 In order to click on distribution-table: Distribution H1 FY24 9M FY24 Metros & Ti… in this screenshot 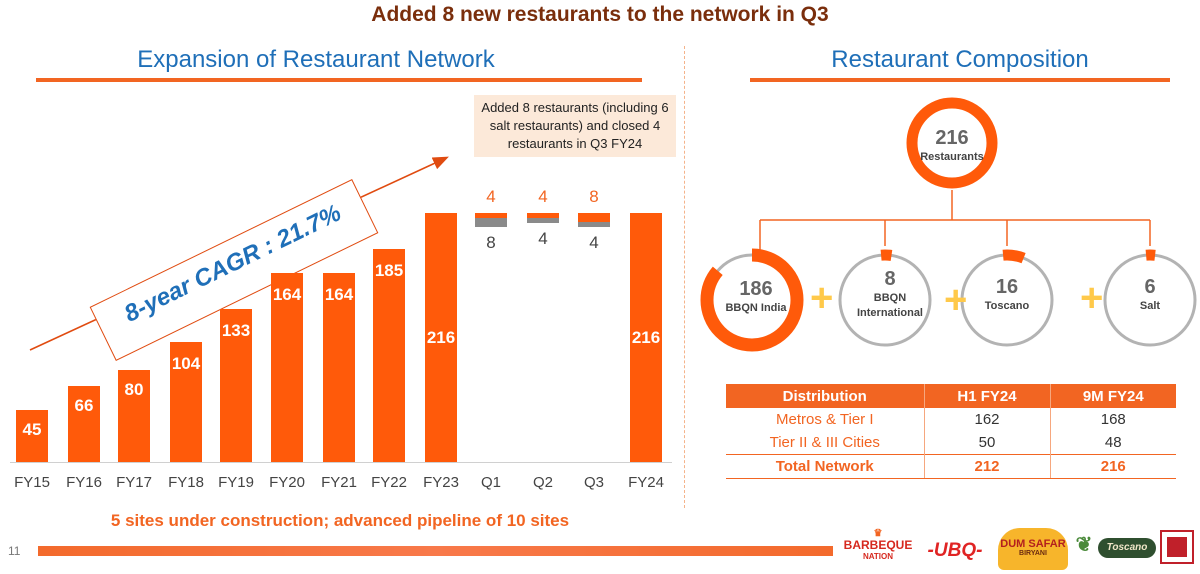, I will do `click(951, 431)`.